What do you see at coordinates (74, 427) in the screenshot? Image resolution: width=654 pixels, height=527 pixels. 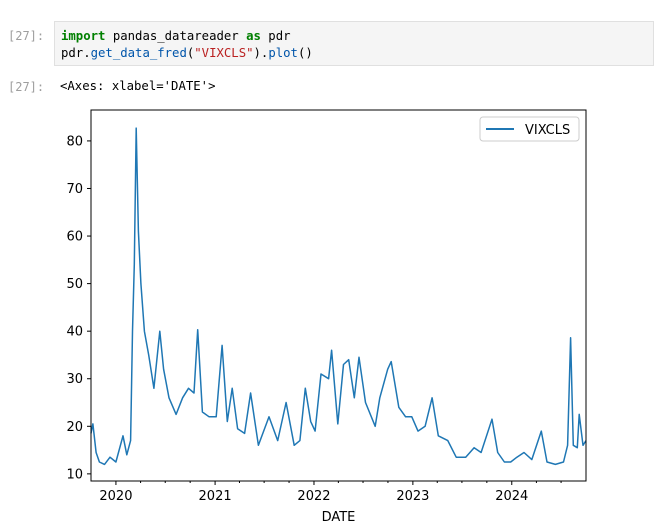 I see `y-tick-label: 20` at bounding box center [74, 427].